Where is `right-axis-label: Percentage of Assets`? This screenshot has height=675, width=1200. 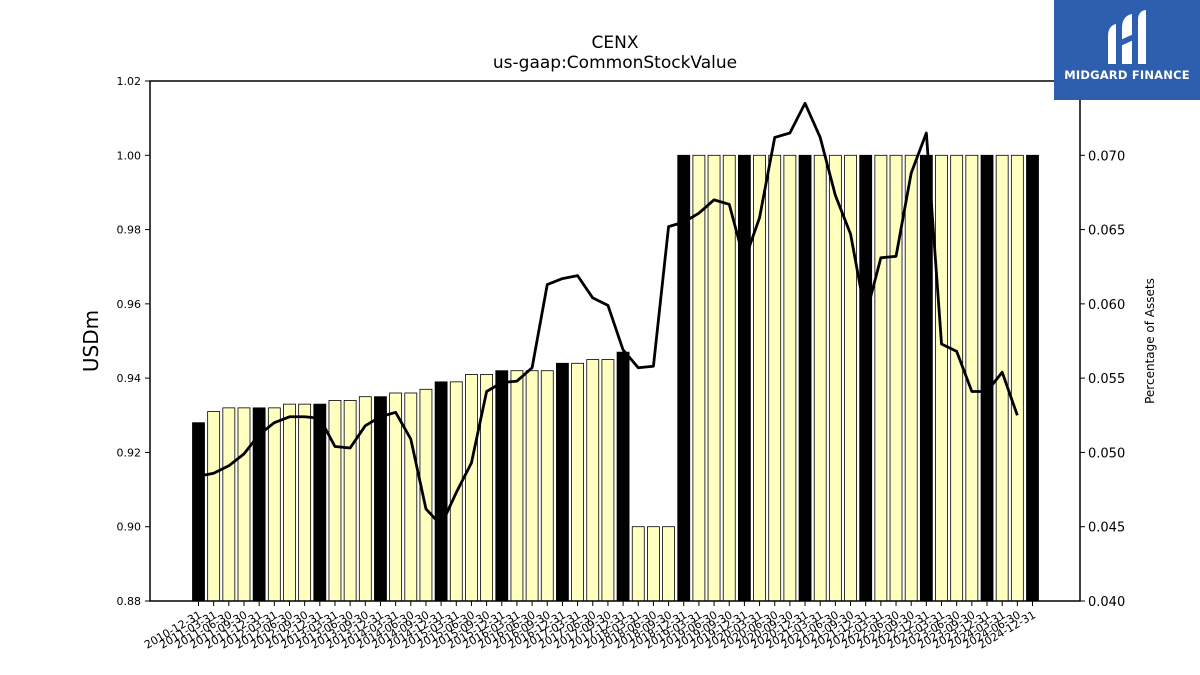 right-axis-label: Percentage of Assets is located at coordinates (1150, 341).